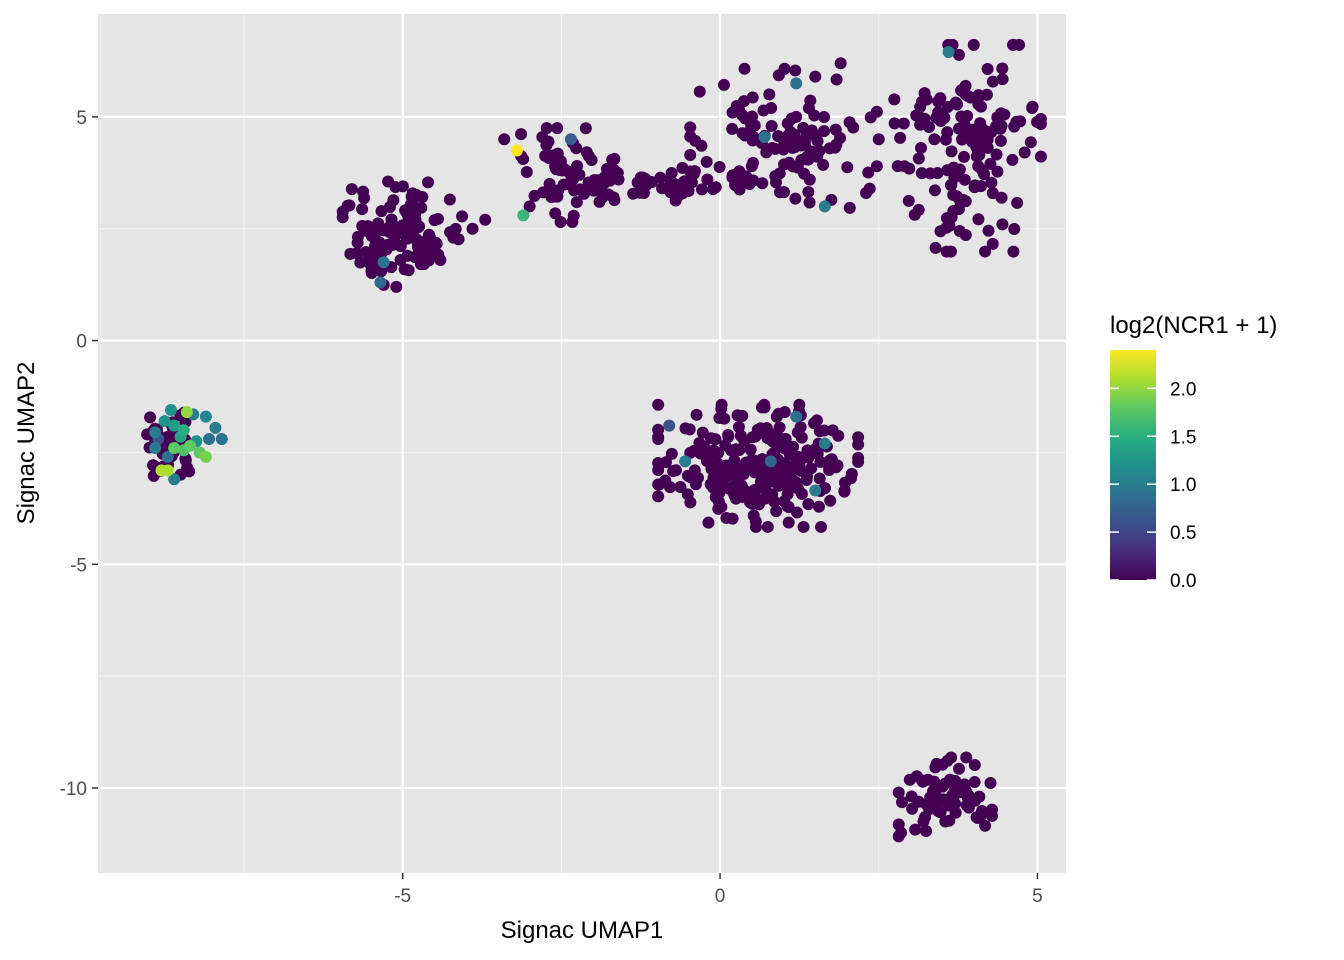 This screenshot has width=1344, height=960. Describe the element at coordinates (78, 565) in the screenshot. I see `y-tick-label: -5` at that location.